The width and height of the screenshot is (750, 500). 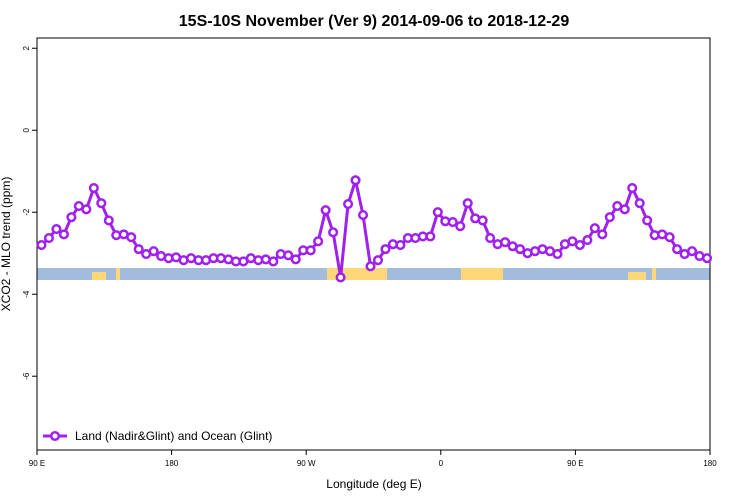 What do you see at coordinates (6, 244) in the screenshot?
I see `y-axis-label: XCO2 - MLO trend (ppm)` at bounding box center [6, 244].